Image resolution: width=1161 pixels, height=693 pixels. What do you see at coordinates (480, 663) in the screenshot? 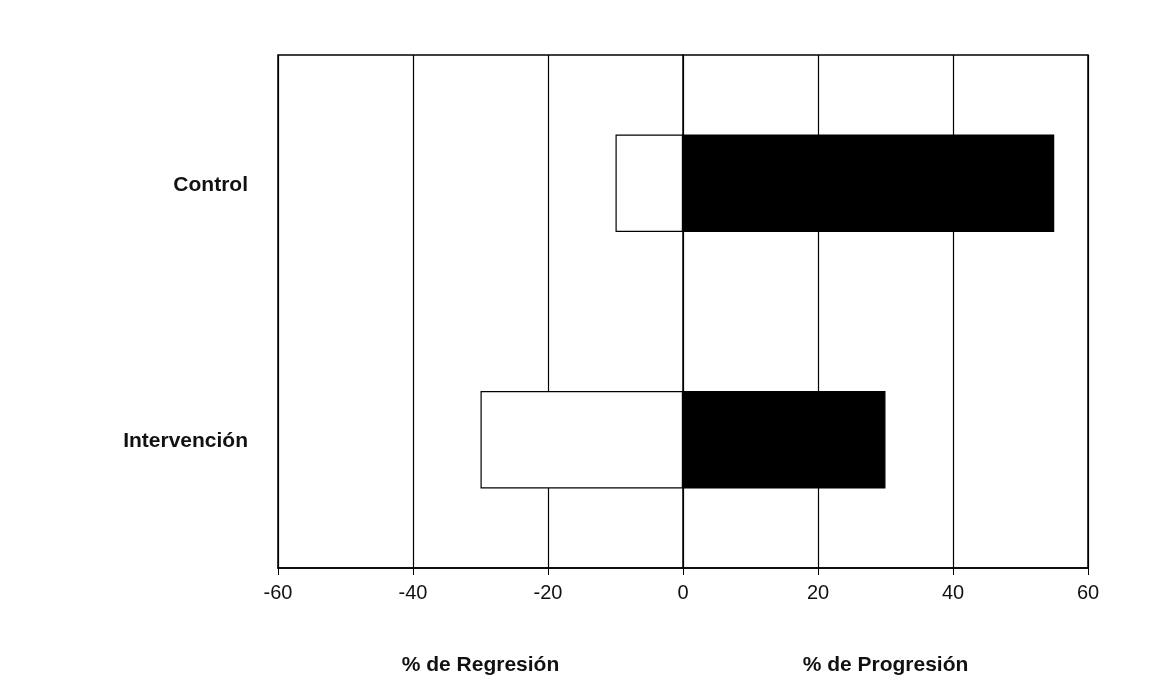
I see `text: % de Regresión` at bounding box center [480, 663].